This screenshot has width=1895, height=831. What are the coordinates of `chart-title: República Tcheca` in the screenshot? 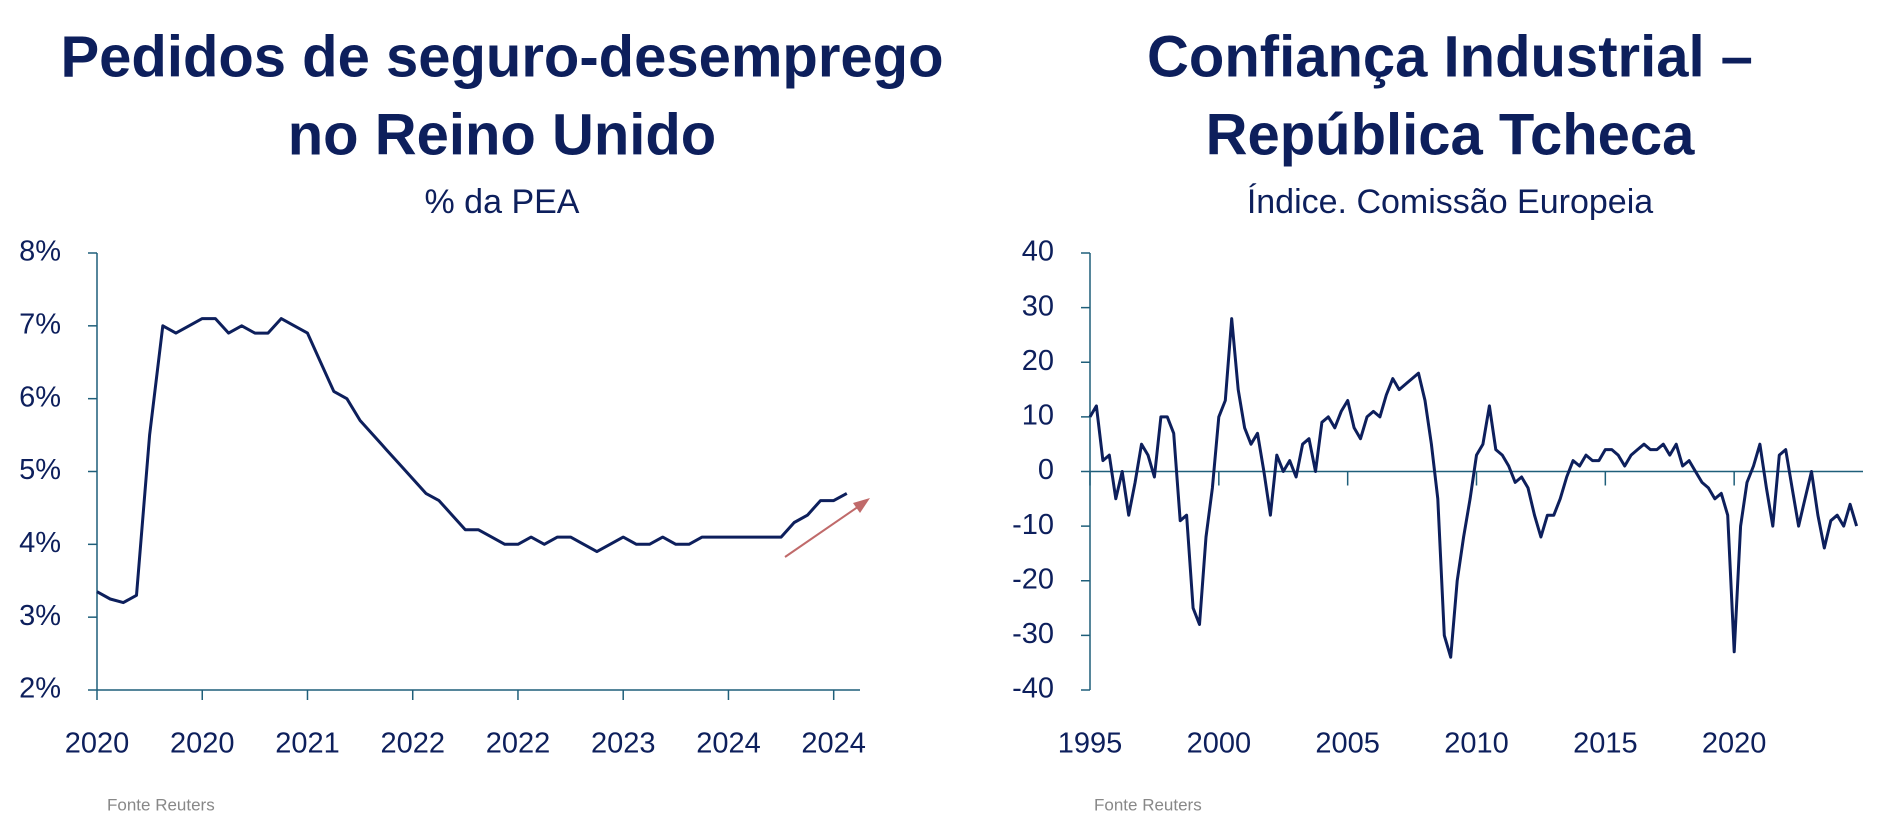 It's located at (1451, 134).